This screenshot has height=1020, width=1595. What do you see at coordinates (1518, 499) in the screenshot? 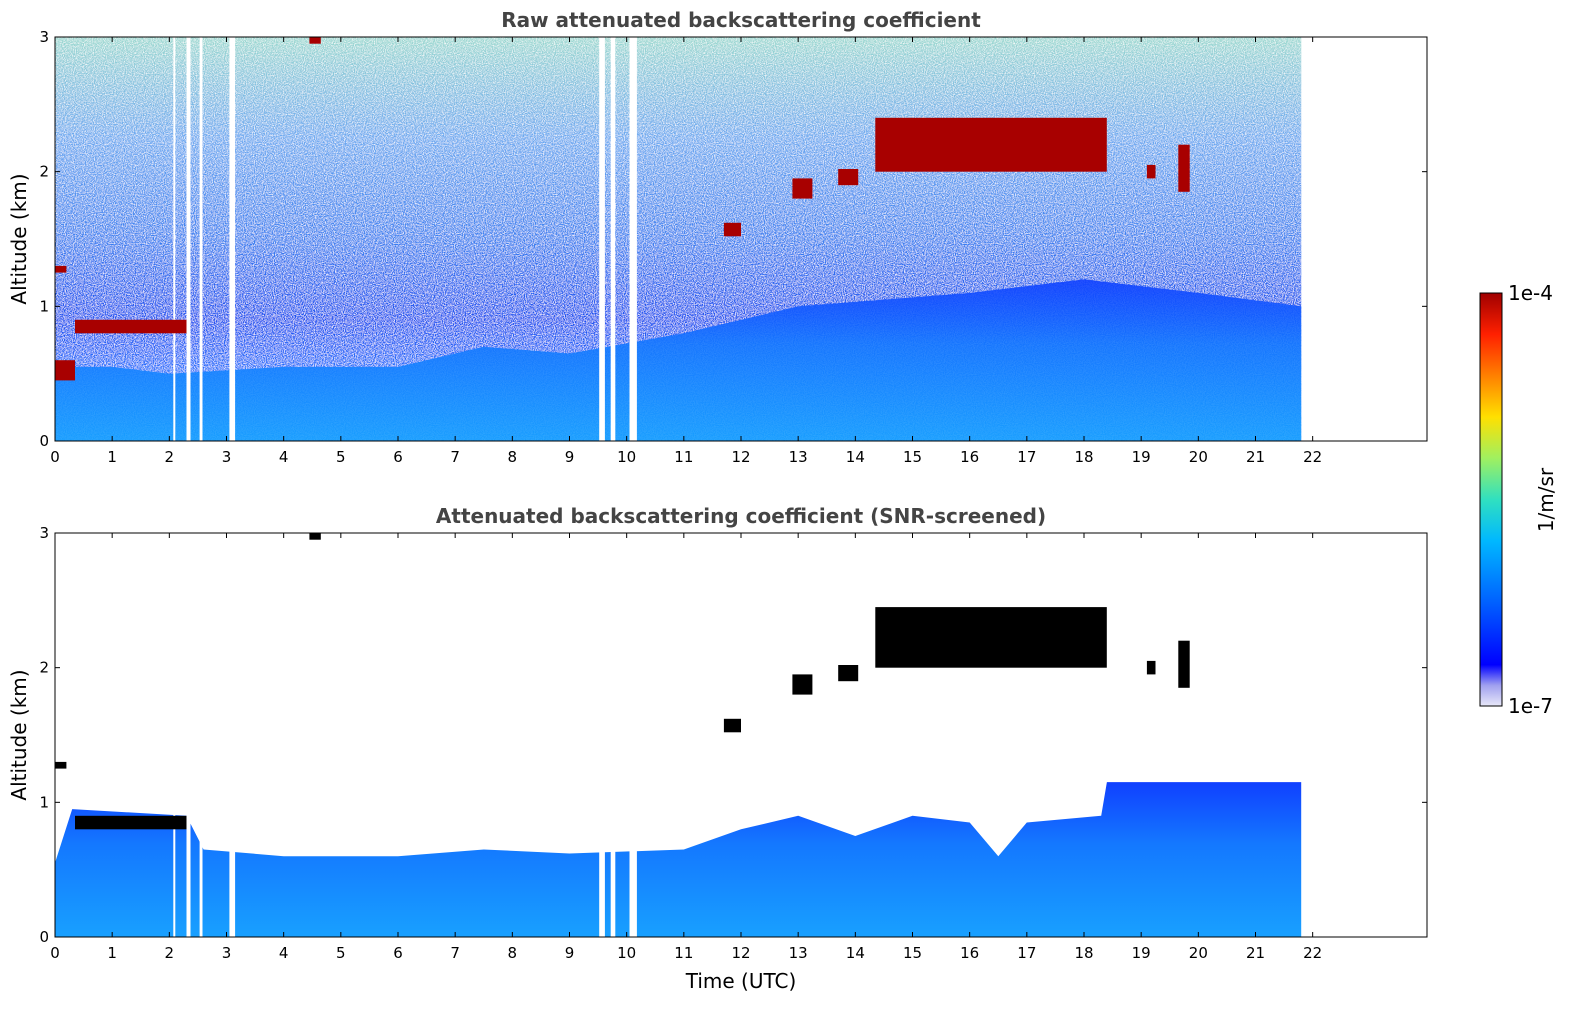
I see `colorbar: 1e-4 1e-7 1/m/sr` at bounding box center [1518, 499].